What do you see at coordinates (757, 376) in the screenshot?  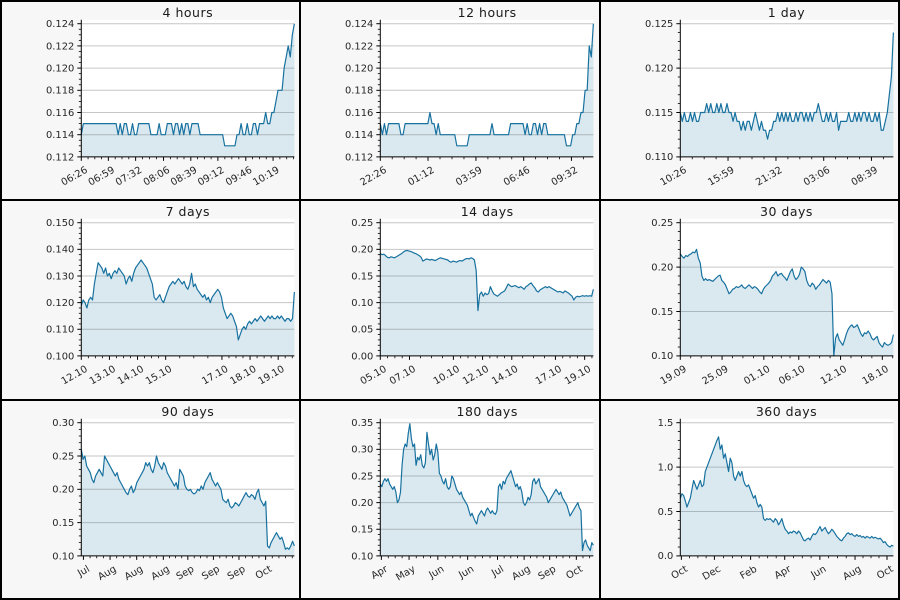 I see `svg-text: 01.10` at bounding box center [757, 376].